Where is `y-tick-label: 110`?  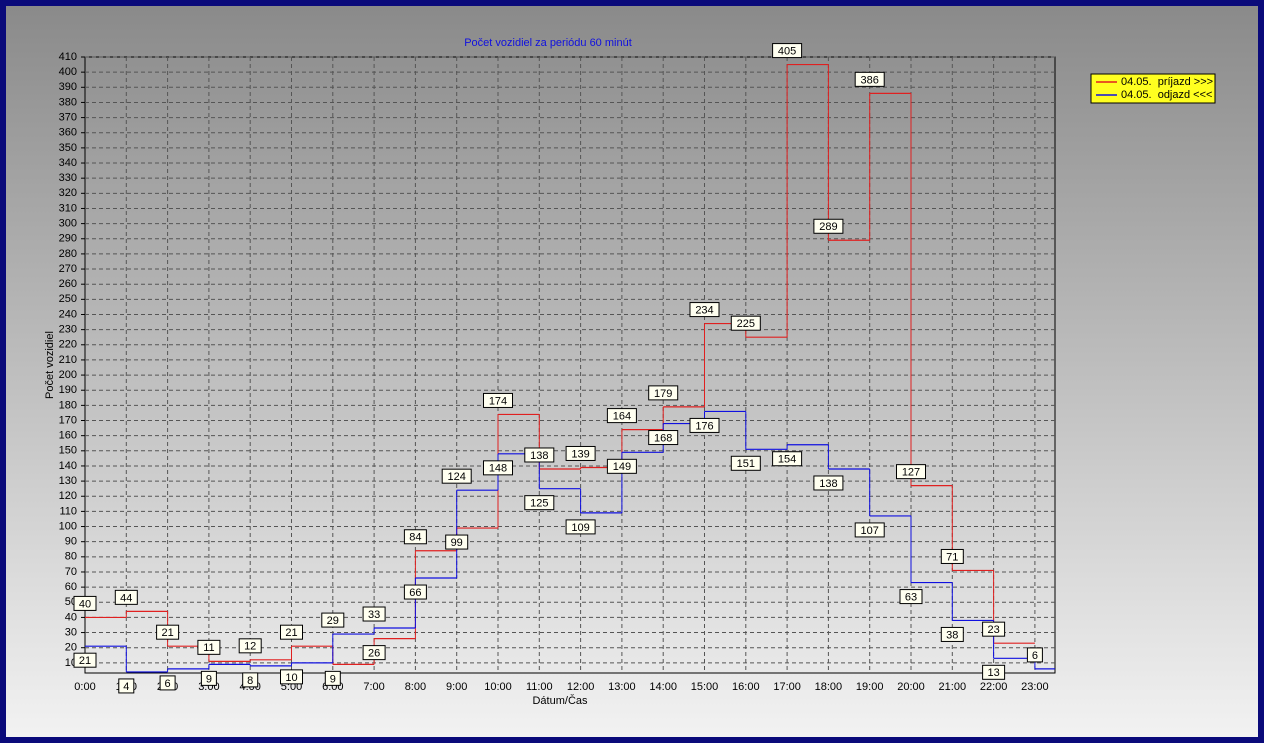
y-tick-label: 110 is located at coordinates (68, 511).